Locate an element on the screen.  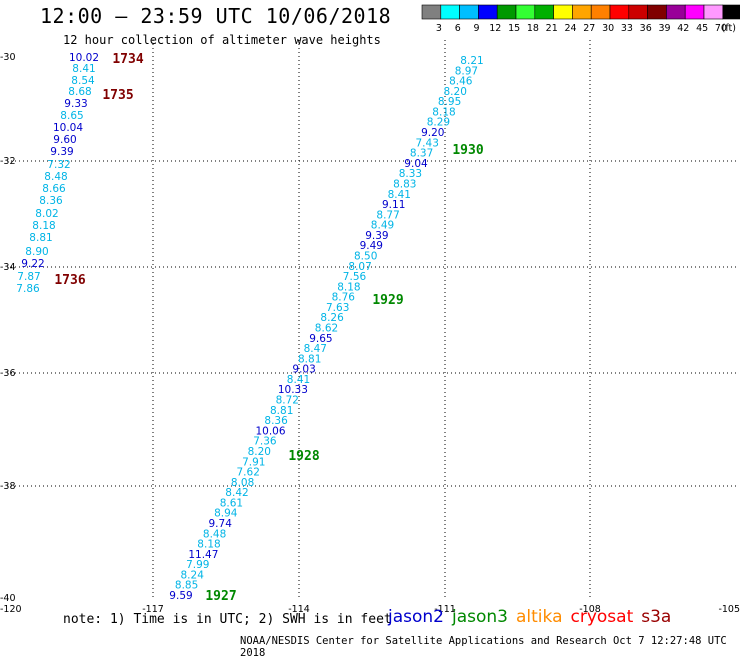
wave-height-value: 8.21 is located at coordinates (471, 61).